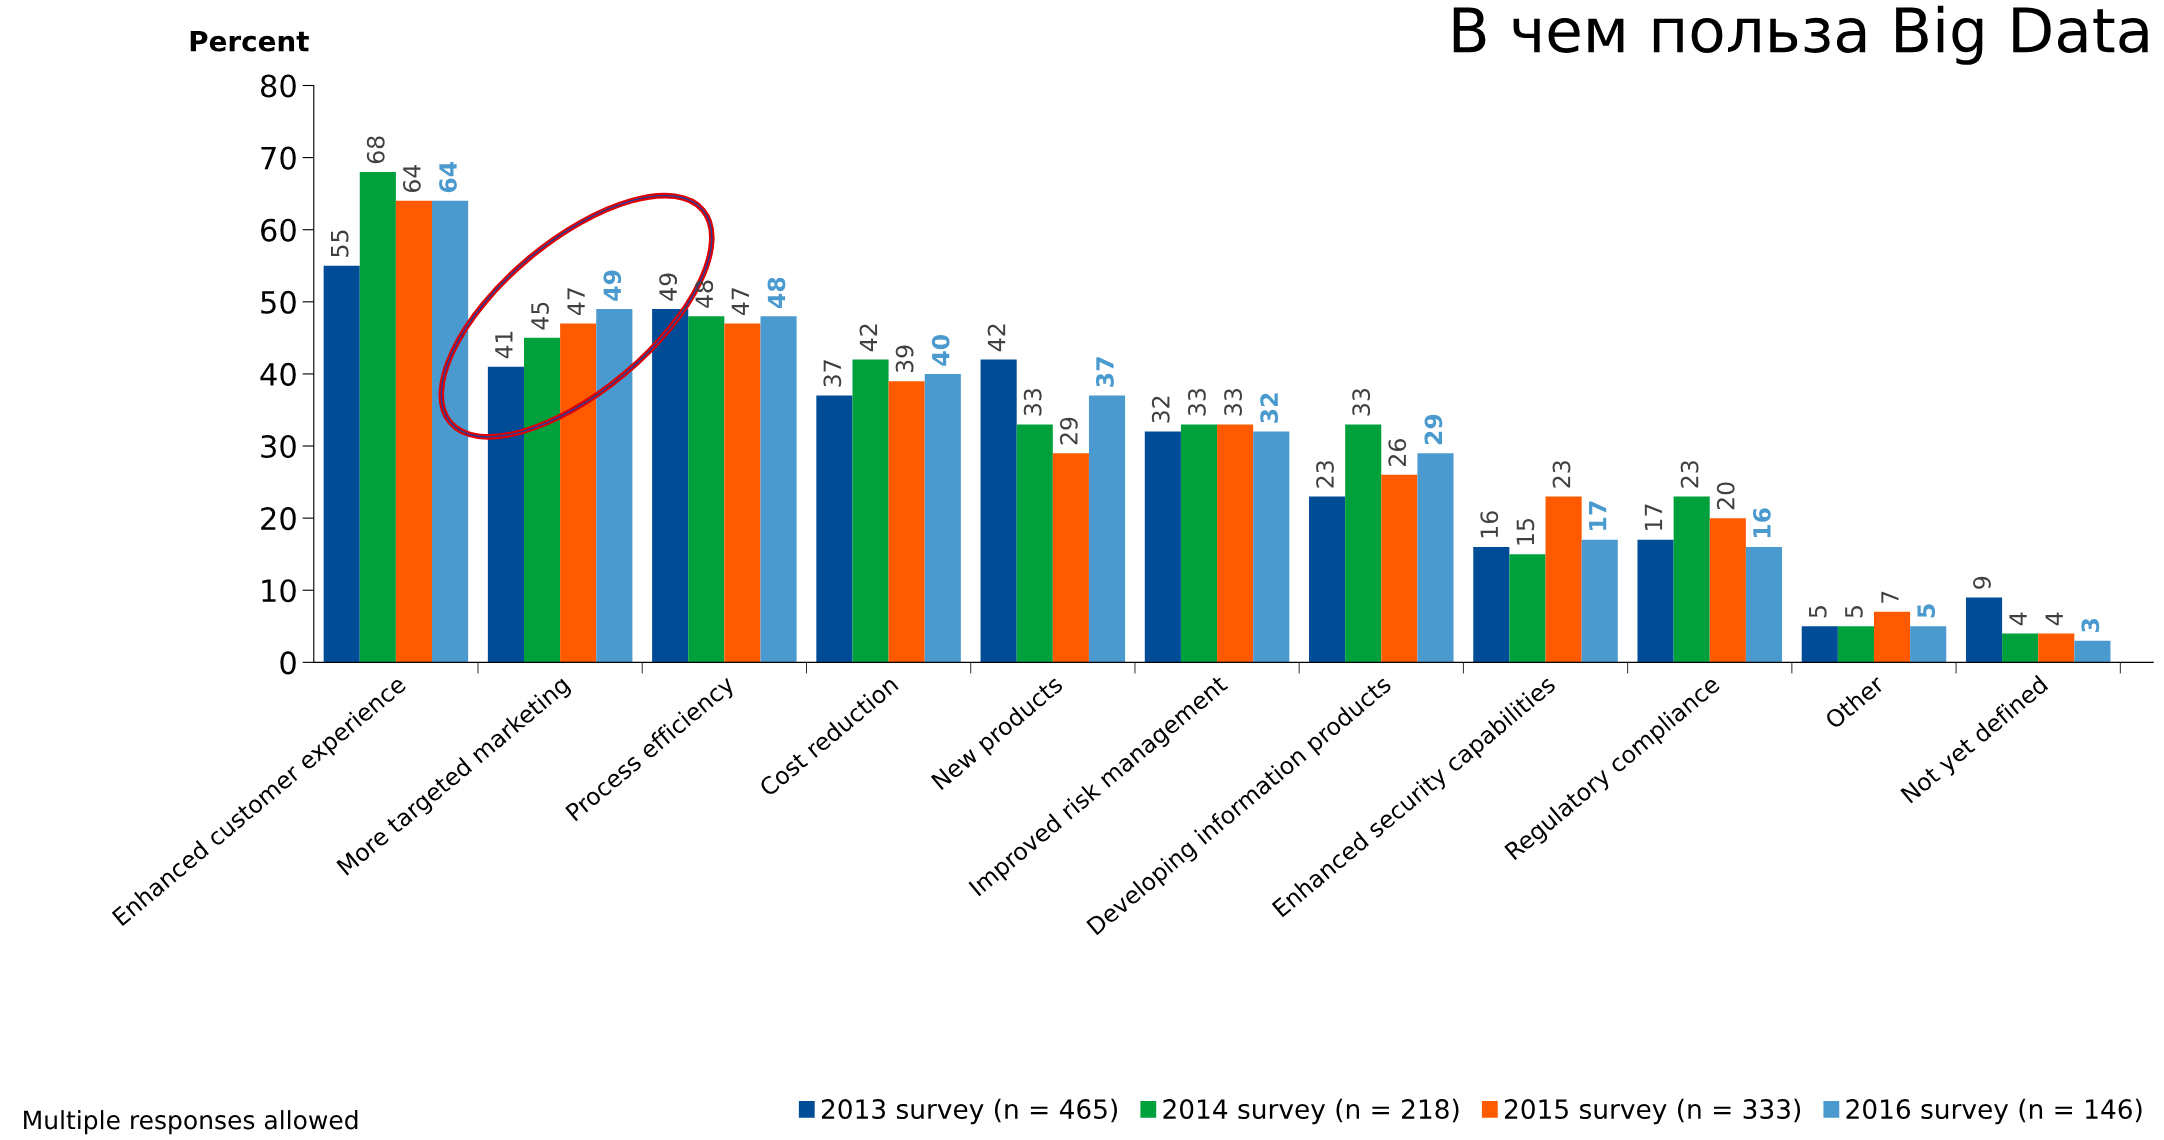 This screenshot has width=2164, height=1140. What do you see at coordinates (1982, 582) in the screenshot?
I see `data-label: 9` at bounding box center [1982, 582].